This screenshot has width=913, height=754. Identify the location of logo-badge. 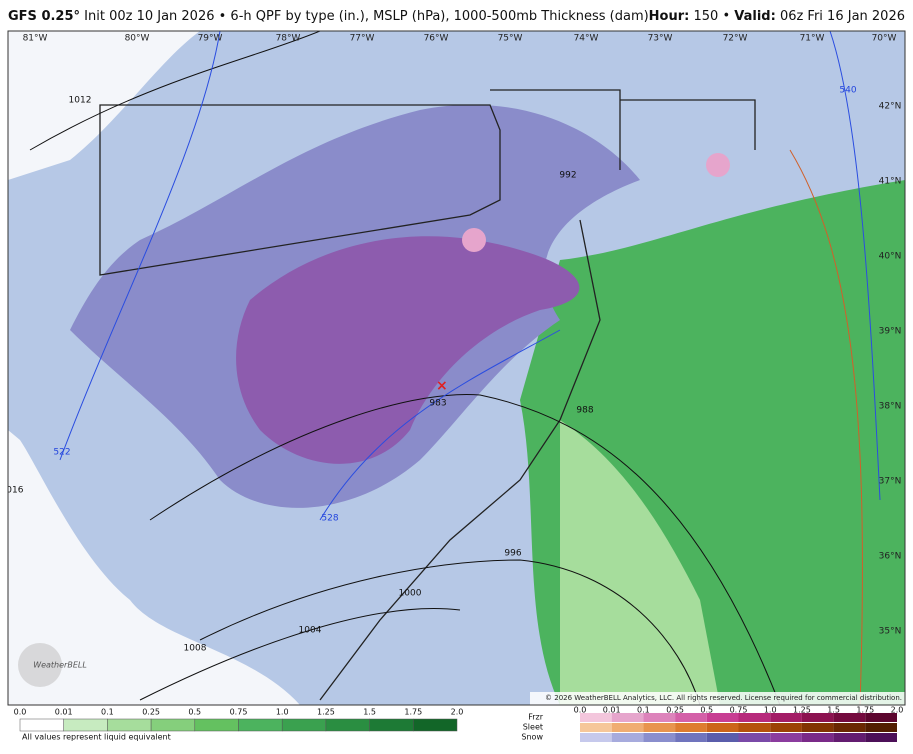
(40, 665).